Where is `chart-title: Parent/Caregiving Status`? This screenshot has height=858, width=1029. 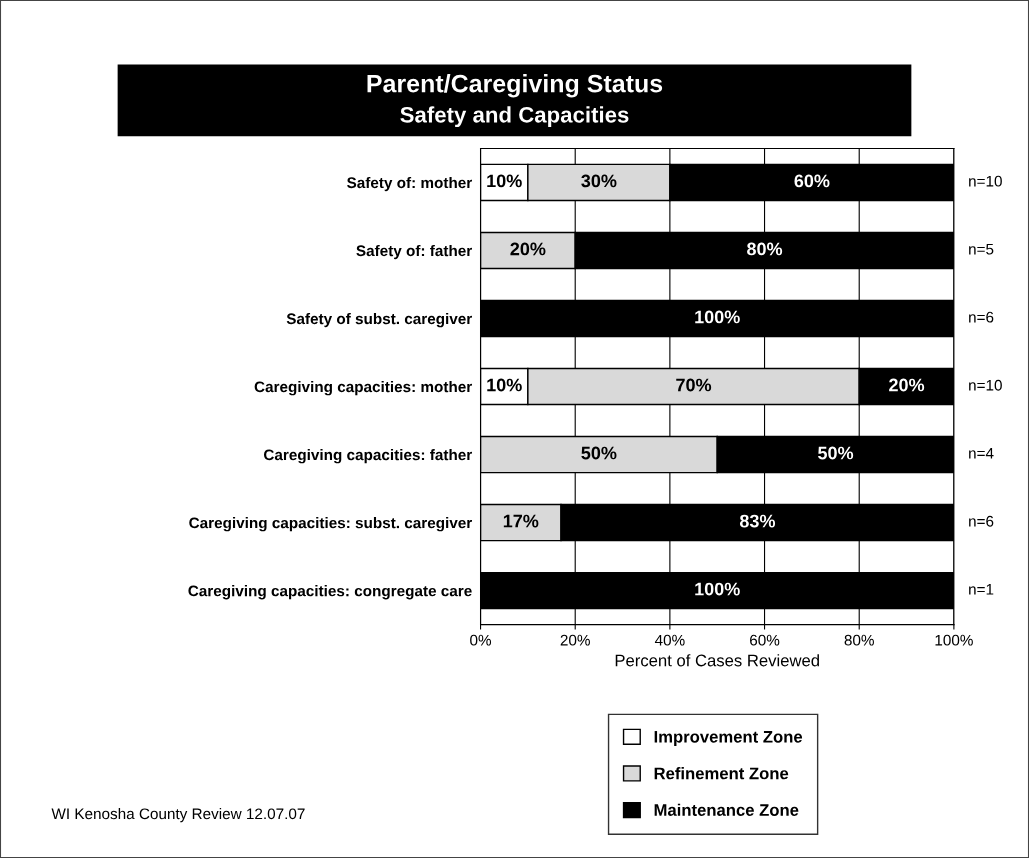 chart-title: Parent/Caregiving Status is located at coordinates (515, 86).